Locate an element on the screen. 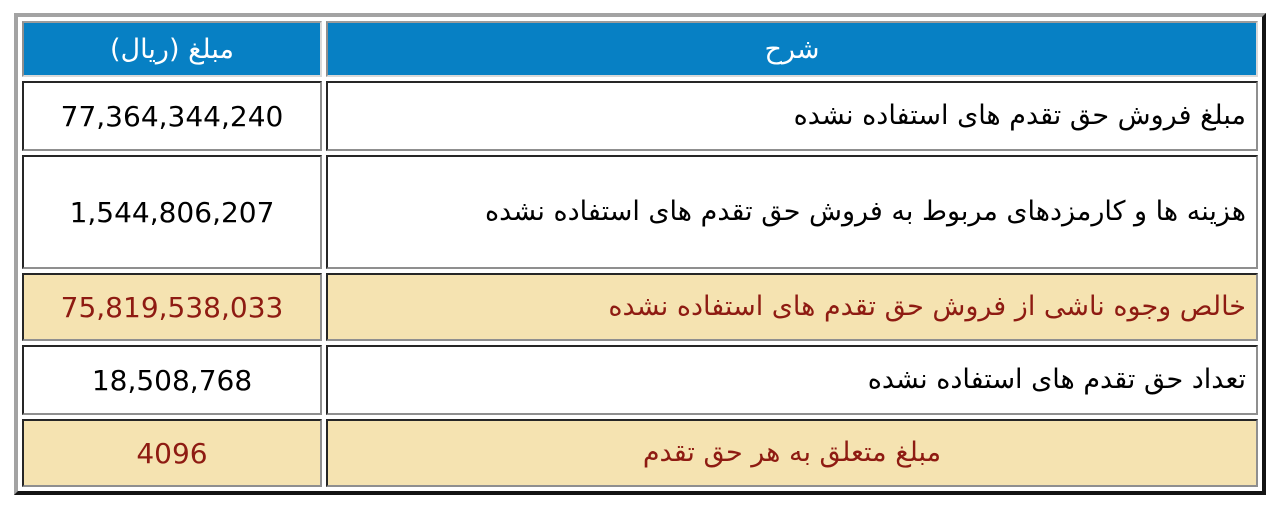  row-amount: 4096 is located at coordinates (172, 453).